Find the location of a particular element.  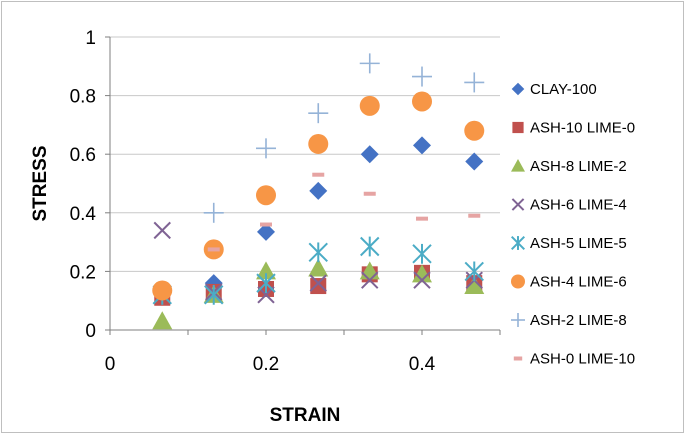

legend-label: ASH-2 LIME-8 is located at coordinates (578, 320).